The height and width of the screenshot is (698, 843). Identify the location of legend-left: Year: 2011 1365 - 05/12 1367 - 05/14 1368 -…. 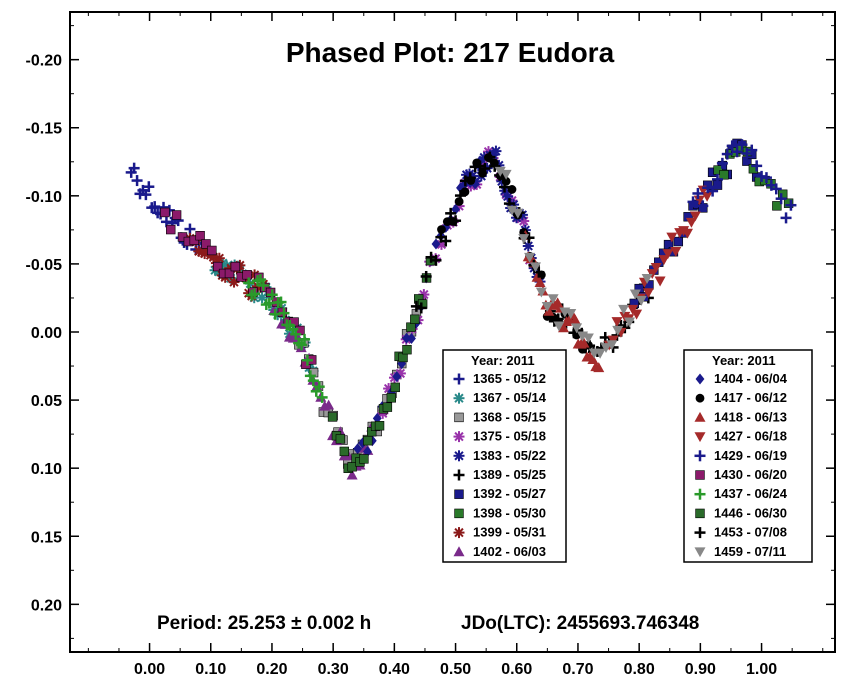
(504, 456).